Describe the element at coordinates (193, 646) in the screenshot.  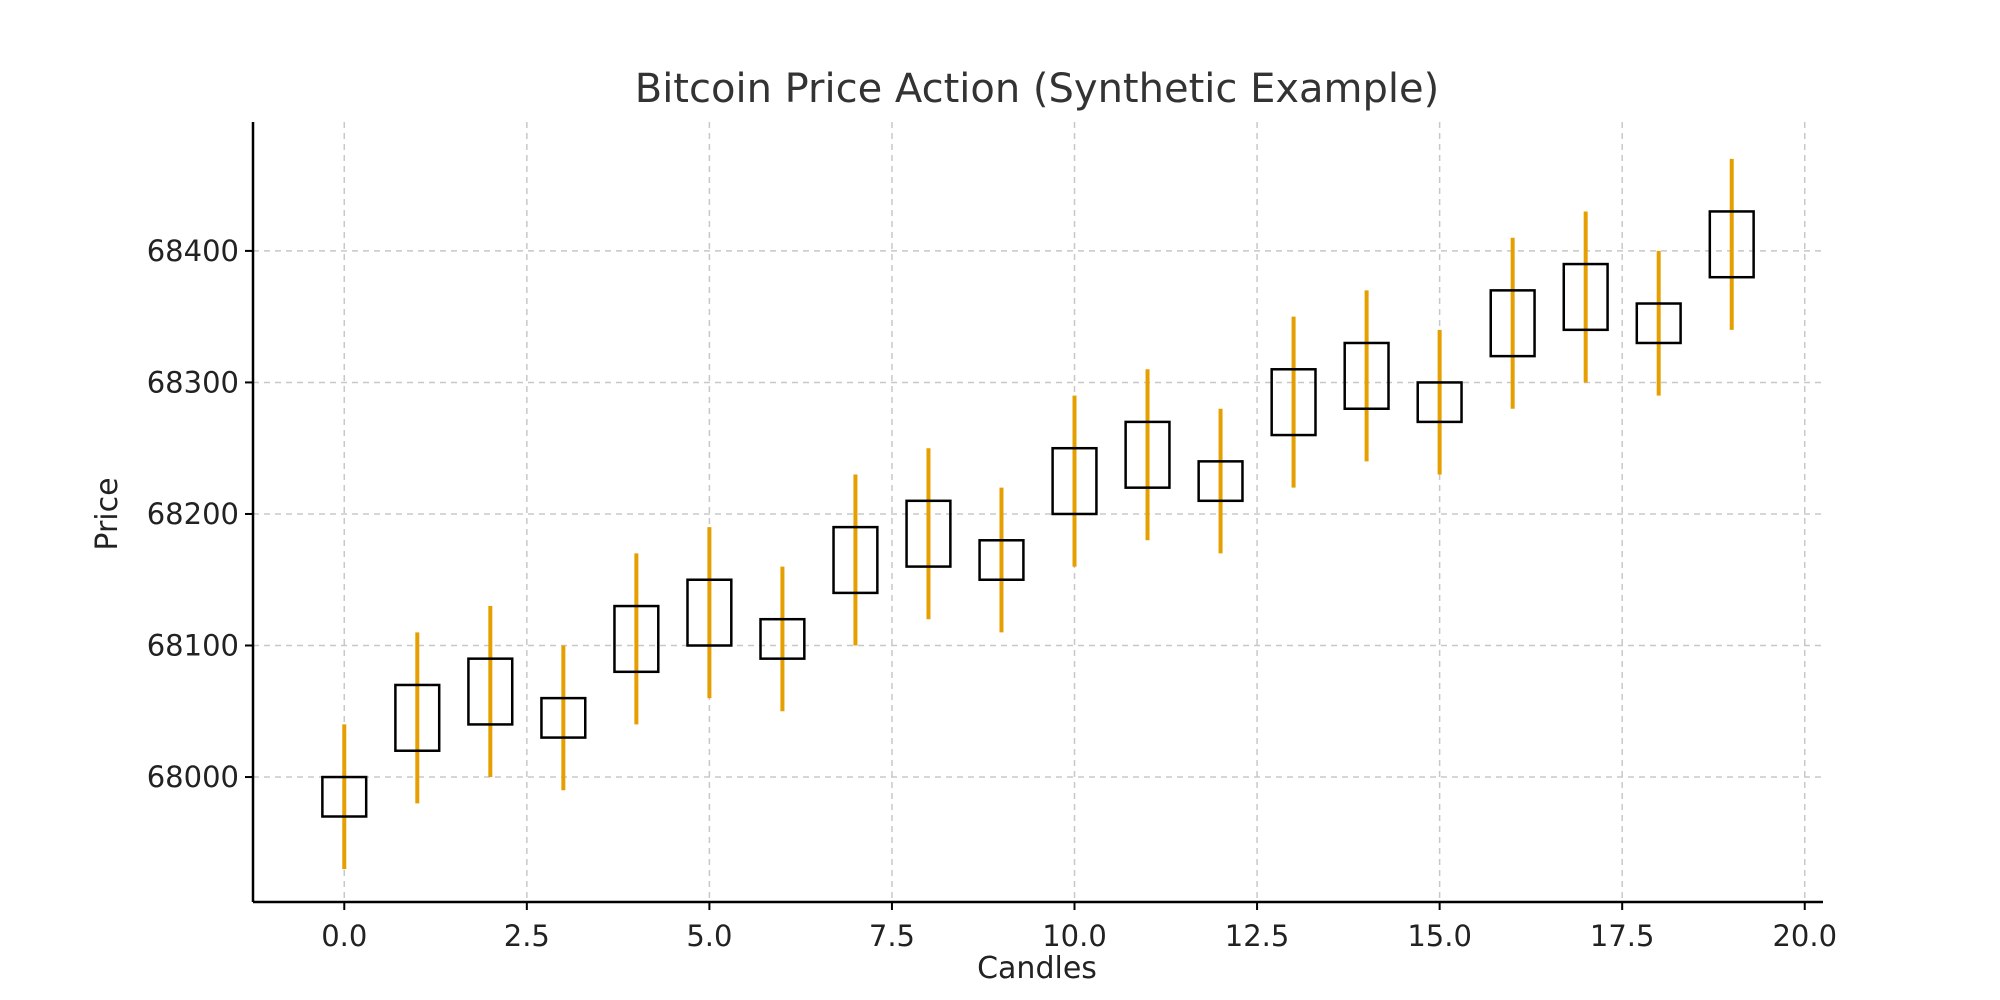
I see `y-tick-label: 68100` at that location.